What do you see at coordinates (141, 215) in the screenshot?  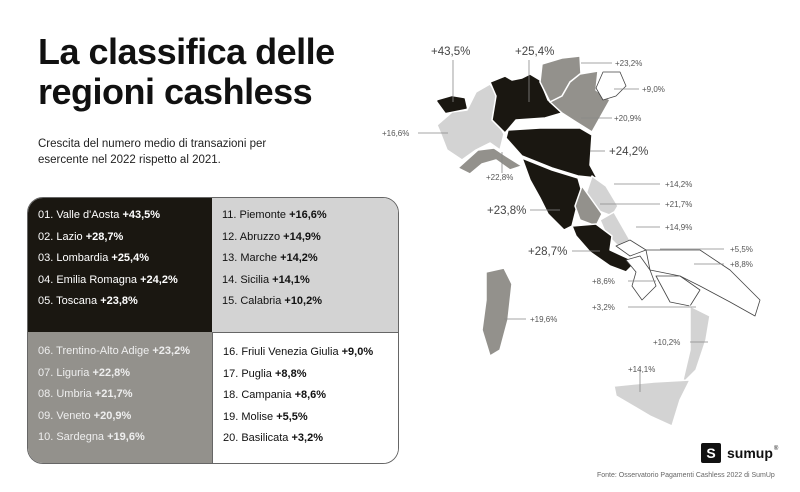 I see `region-value: +43,5%` at bounding box center [141, 215].